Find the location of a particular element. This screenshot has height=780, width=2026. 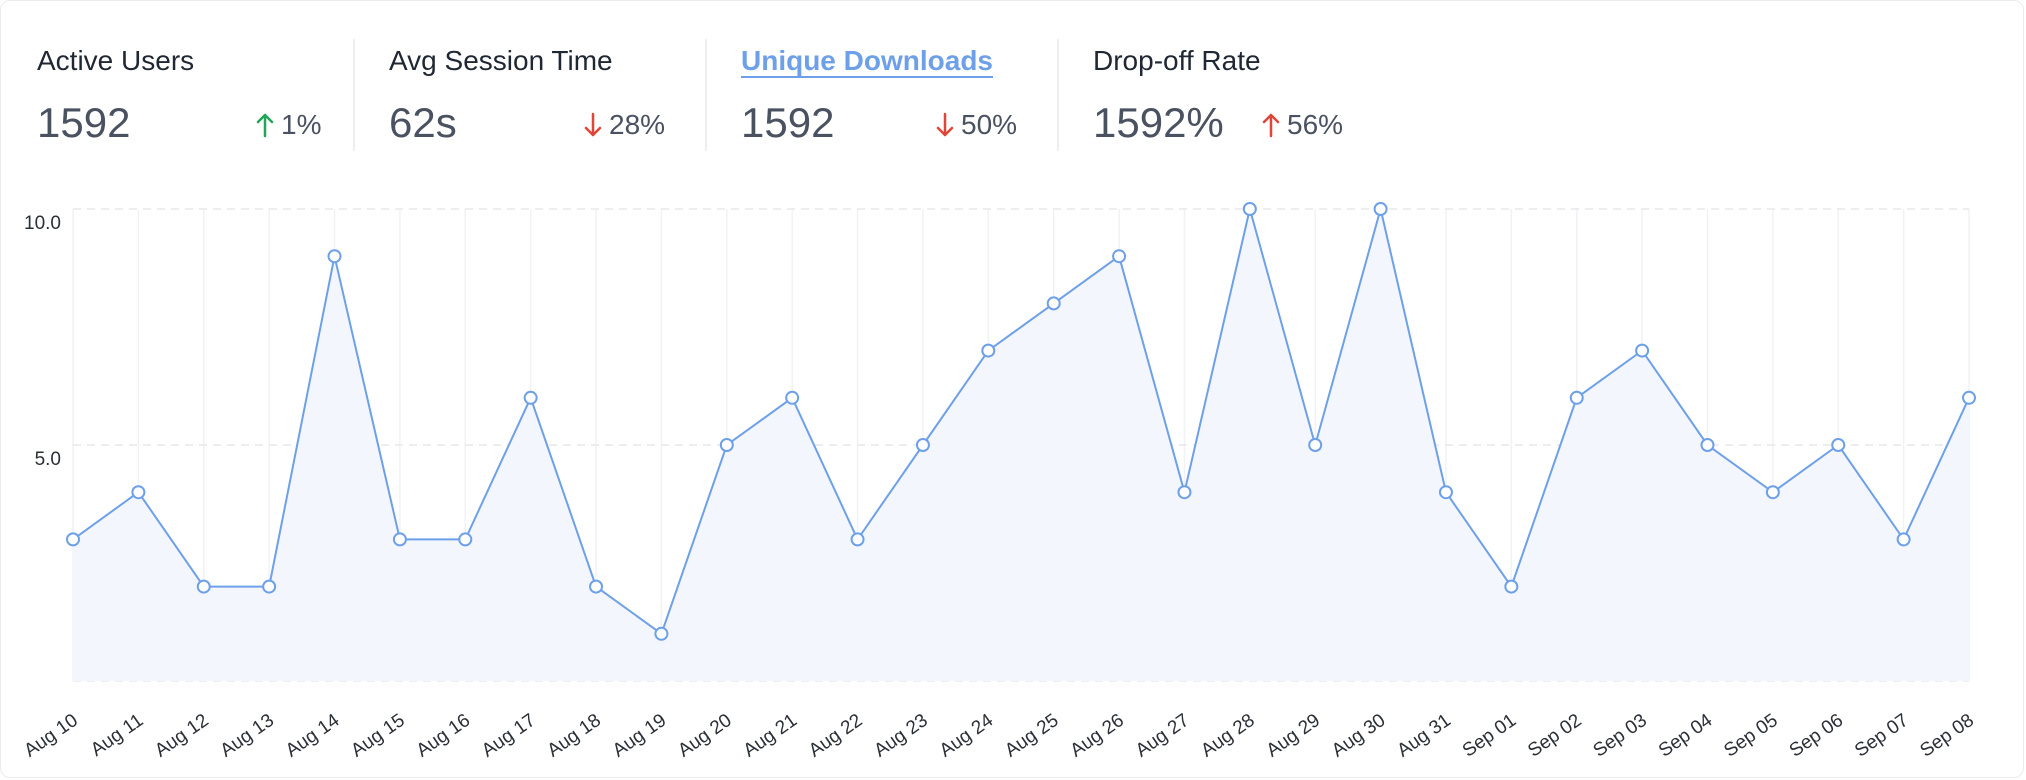

x-tick-label: Aug 31 is located at coordinates (1423, 736).